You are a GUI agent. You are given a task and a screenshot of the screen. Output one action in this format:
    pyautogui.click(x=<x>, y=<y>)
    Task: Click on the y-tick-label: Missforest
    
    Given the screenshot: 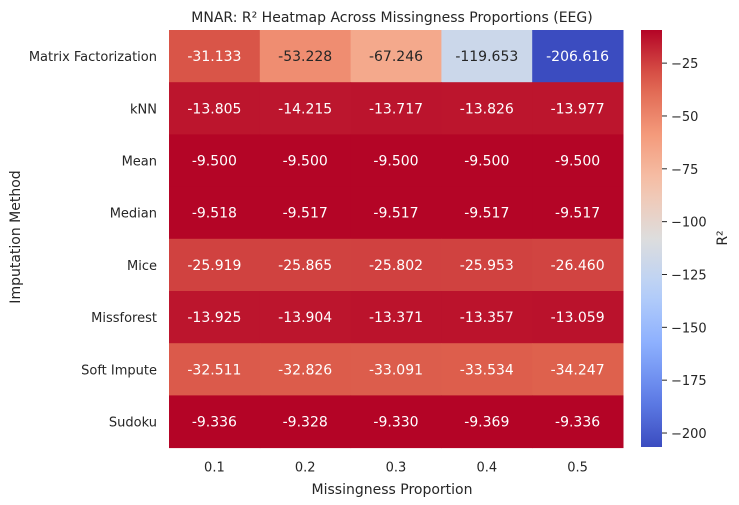 What is the action you would take?
    pyautogui.click(x=124, y=318)
    